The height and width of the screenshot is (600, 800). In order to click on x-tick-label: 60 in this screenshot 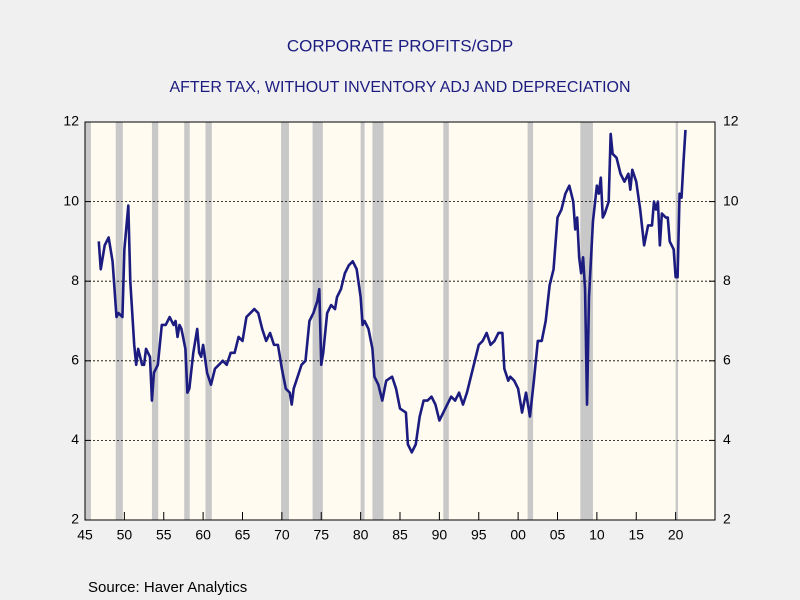, I will do `click(203, 535)`.